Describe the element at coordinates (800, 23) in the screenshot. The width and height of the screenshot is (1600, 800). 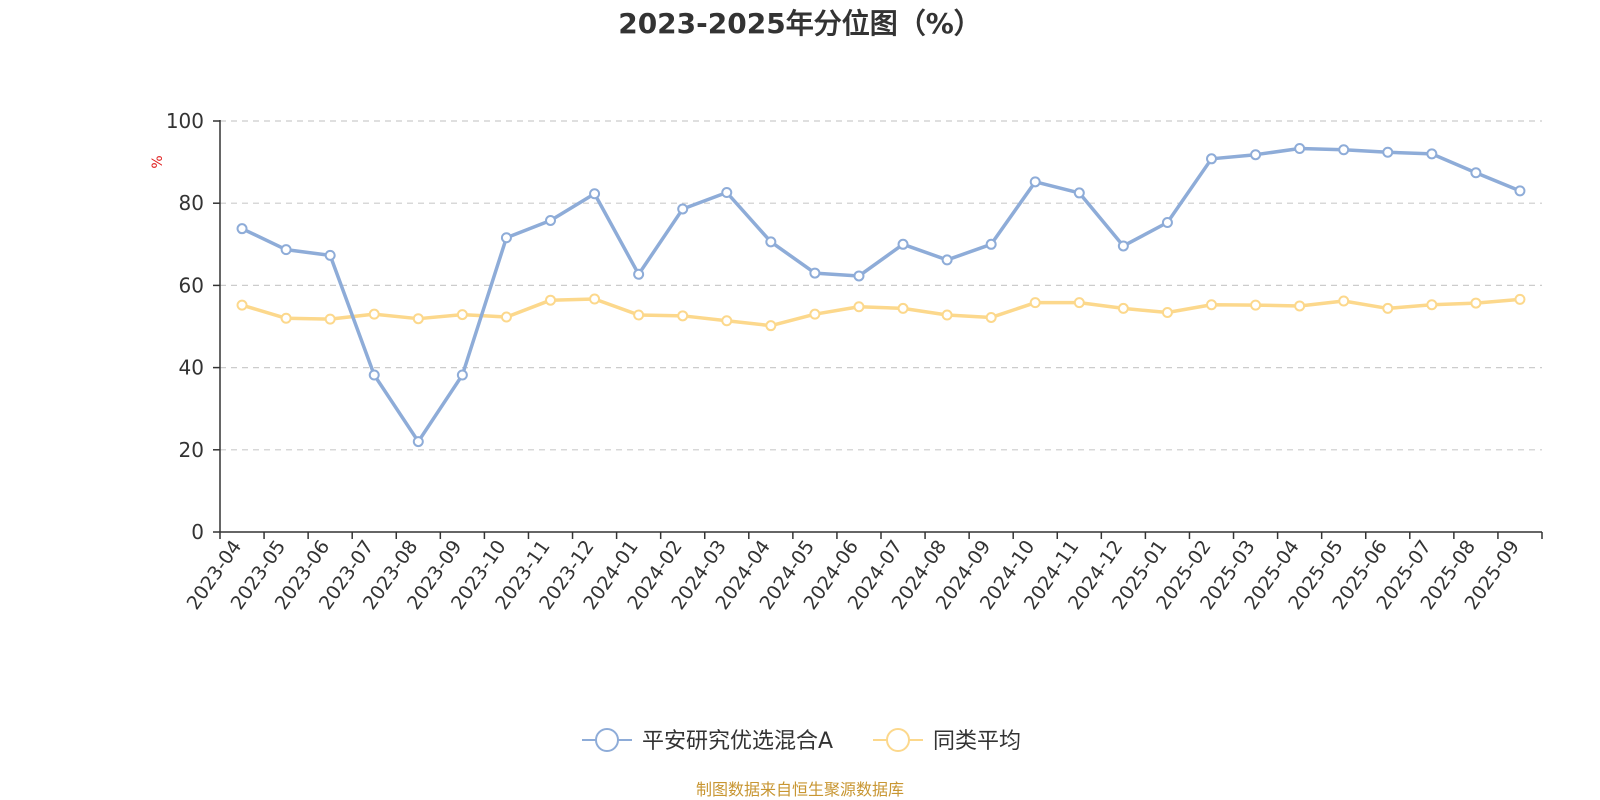
I see `chart-title: 2023-2025年分位图（%）` at that location.